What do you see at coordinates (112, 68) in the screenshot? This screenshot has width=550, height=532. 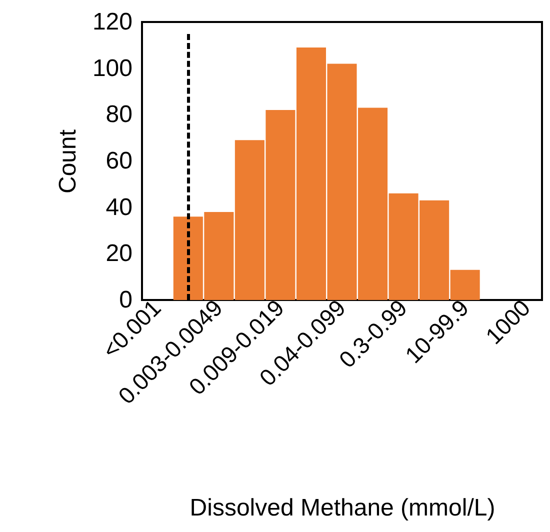 I see `y-tick-label: 100` at bounding box center [112, 68].